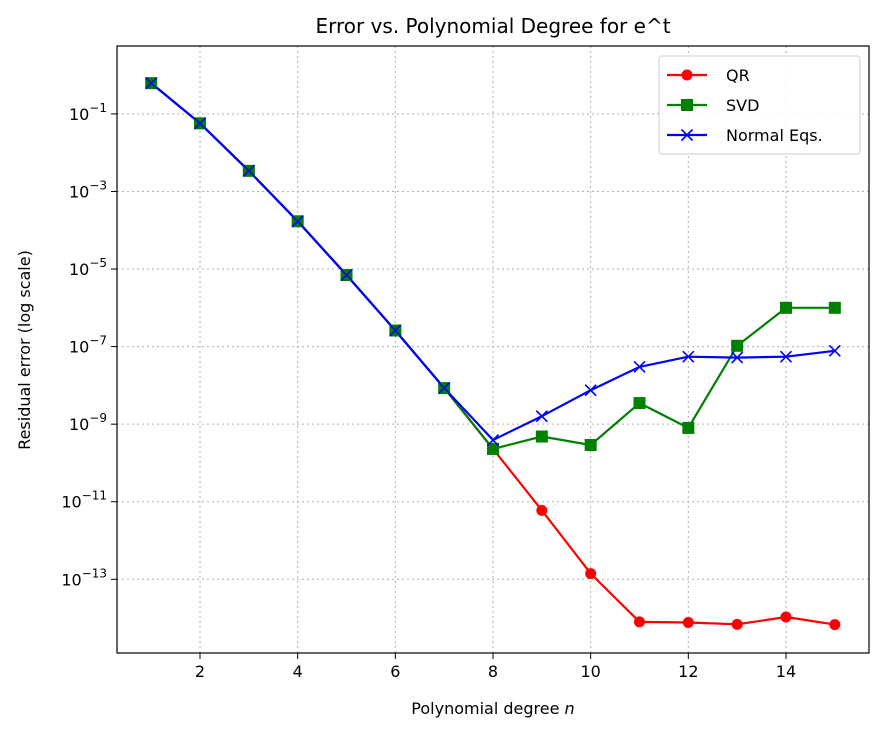 The image size is (884, 735). I want to click on y-tick-label: 10⁻¹¹, so click(84, 500).